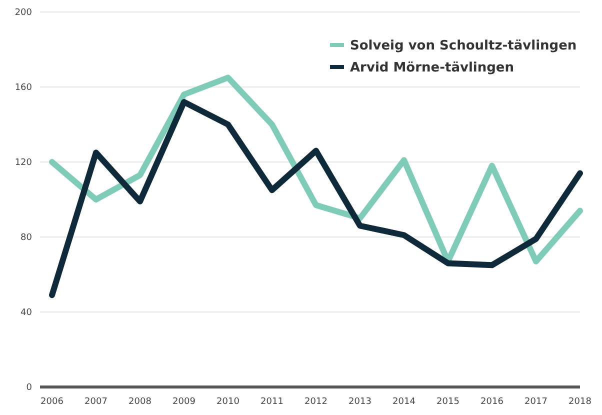 The width and height of the screenshot is (602, 415). I want to click on y-tick-label: 0, so click(29, 388).